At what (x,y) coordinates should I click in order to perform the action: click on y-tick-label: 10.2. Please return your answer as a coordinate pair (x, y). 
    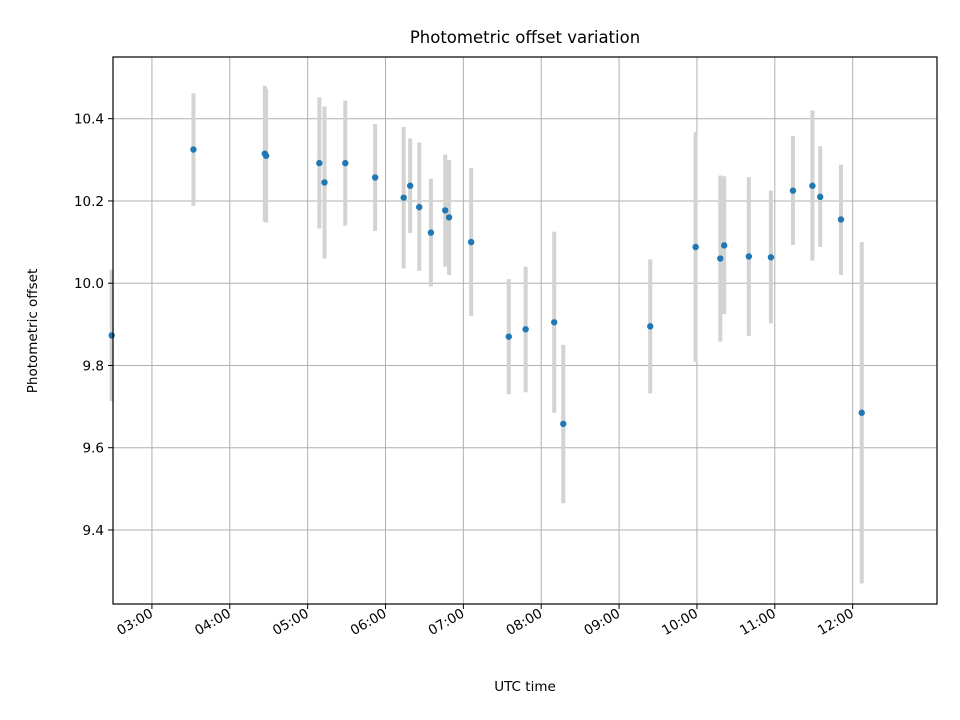
    Looking at the image, I should click on (89, 202).